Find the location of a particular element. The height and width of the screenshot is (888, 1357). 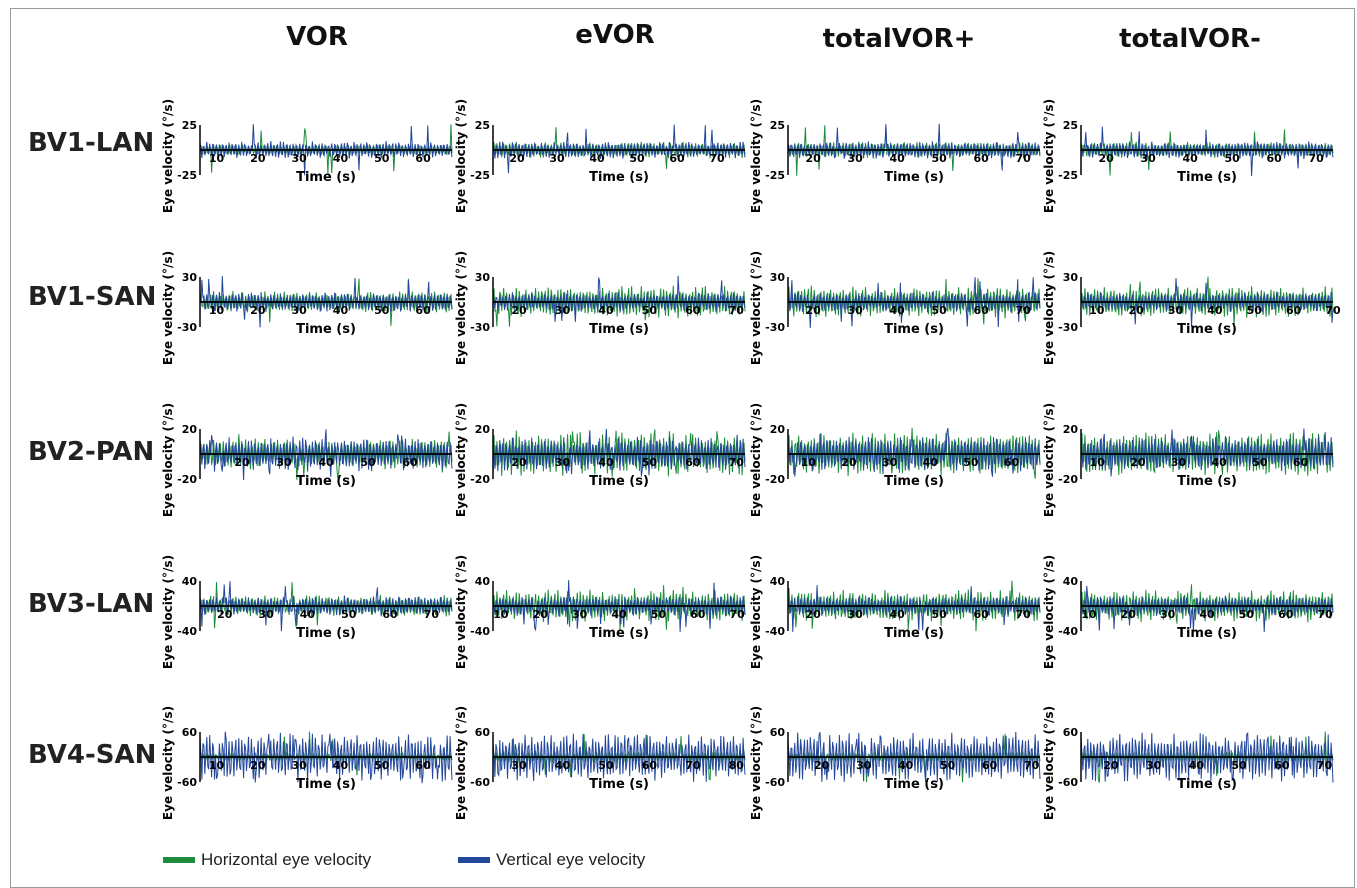

legend-vertical: Vertical eye velocity is located at coordinates (551, 860).